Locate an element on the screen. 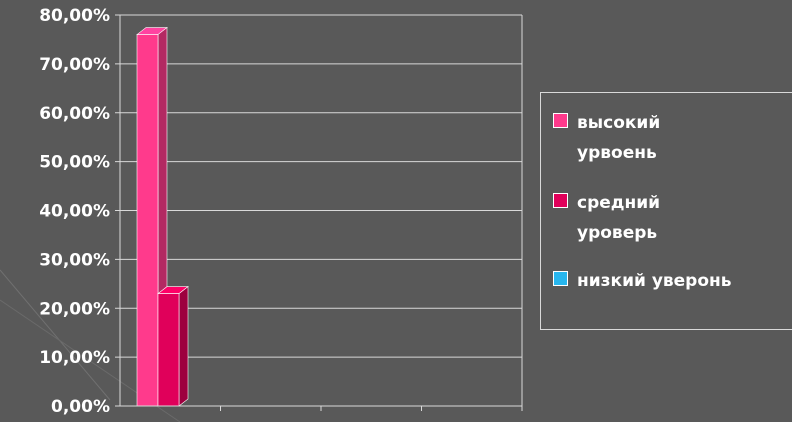 This screenshot has width=792, height=422. y-tick-label: 40,00% is located at coordinates (74, 212).